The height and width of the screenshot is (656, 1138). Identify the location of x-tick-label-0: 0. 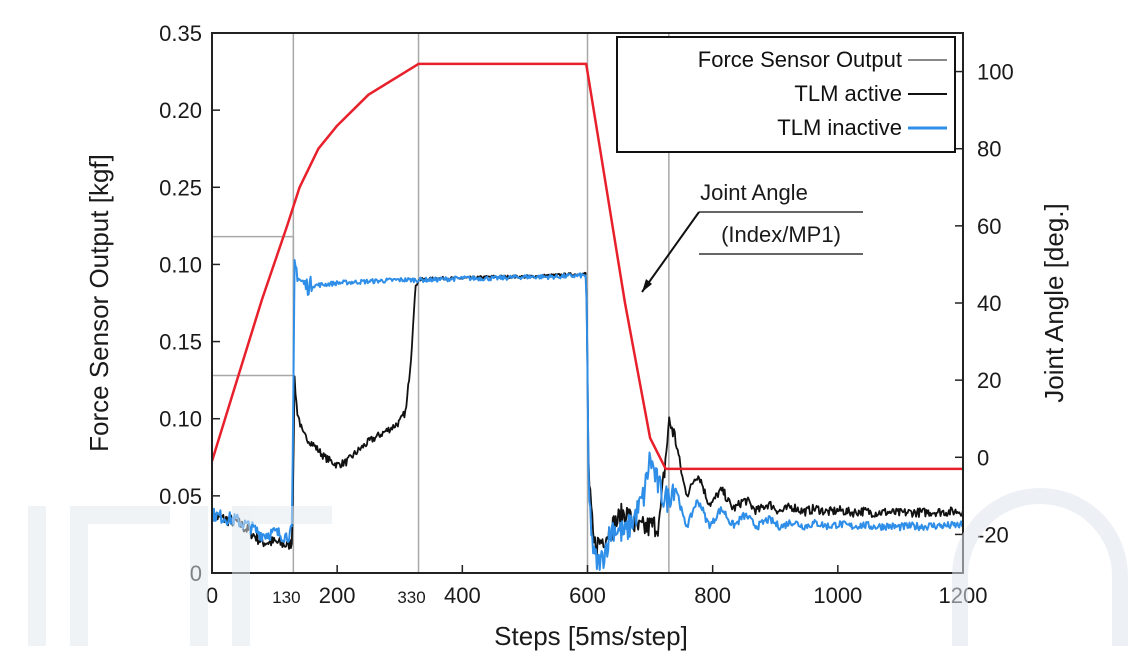
(212, 595).